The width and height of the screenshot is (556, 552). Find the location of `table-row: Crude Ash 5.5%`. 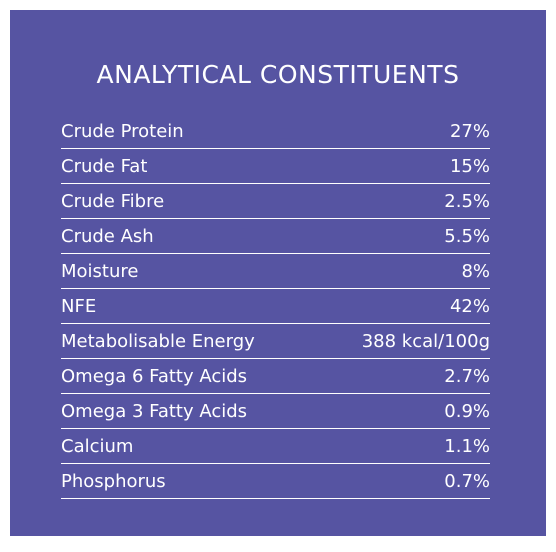

table-row: Crude Ash 5.5% is located at coordinates (275, 236).